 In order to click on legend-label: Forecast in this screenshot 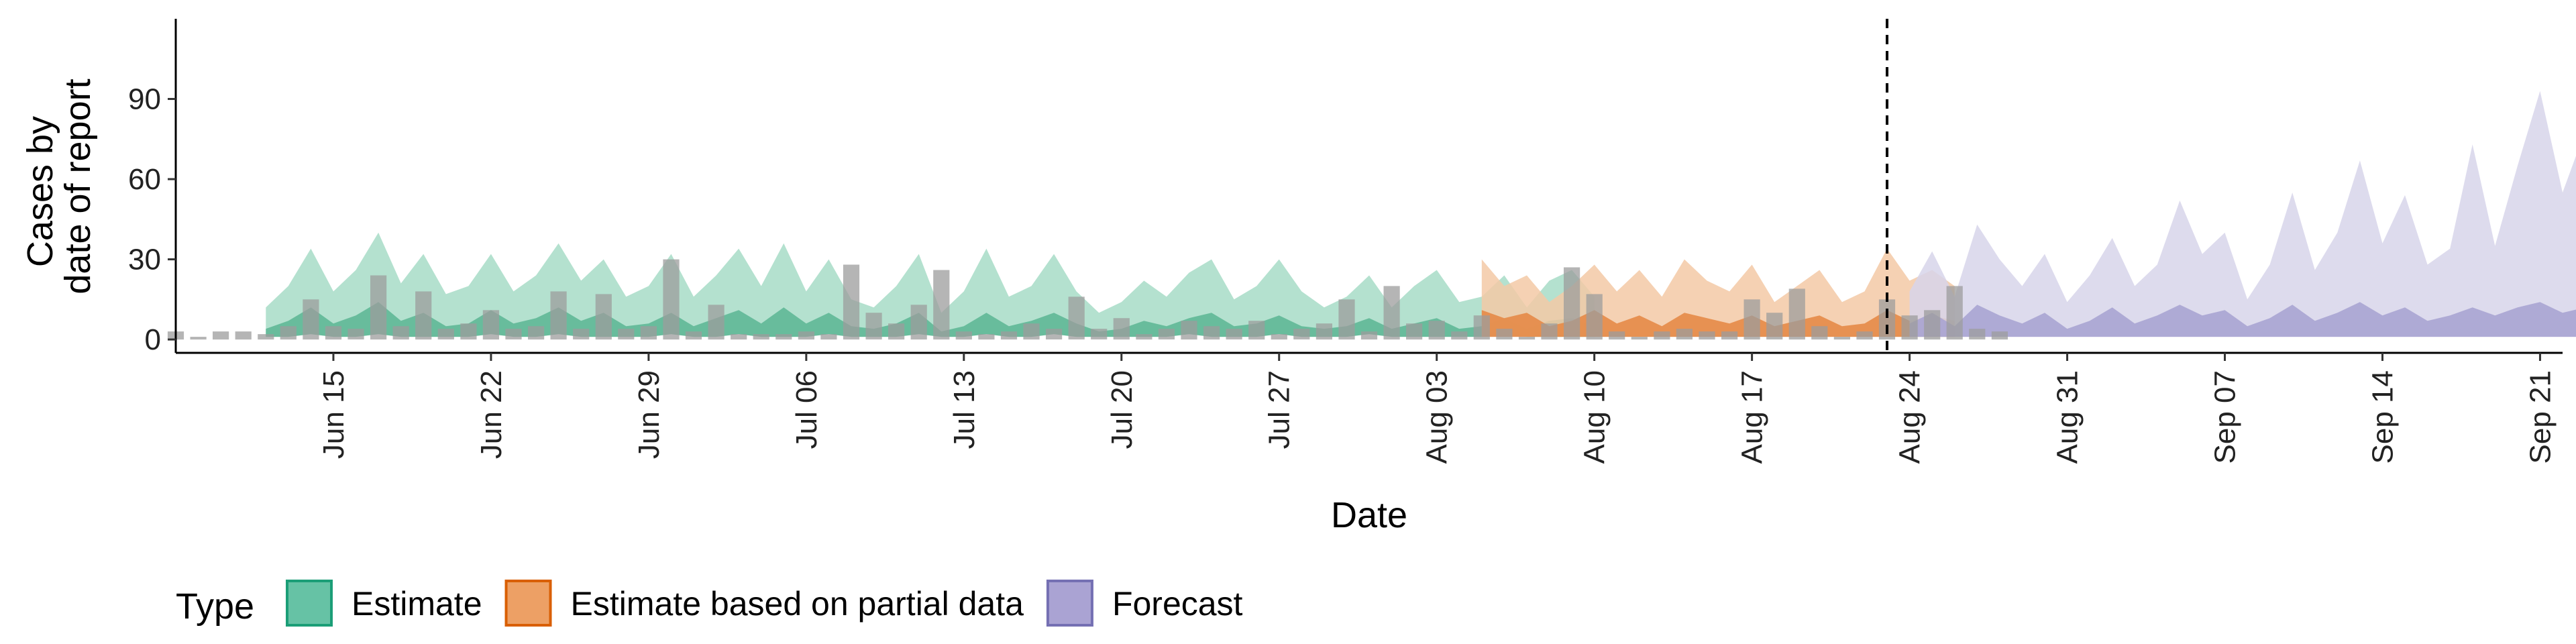, I will do `click(1177, 604)`.